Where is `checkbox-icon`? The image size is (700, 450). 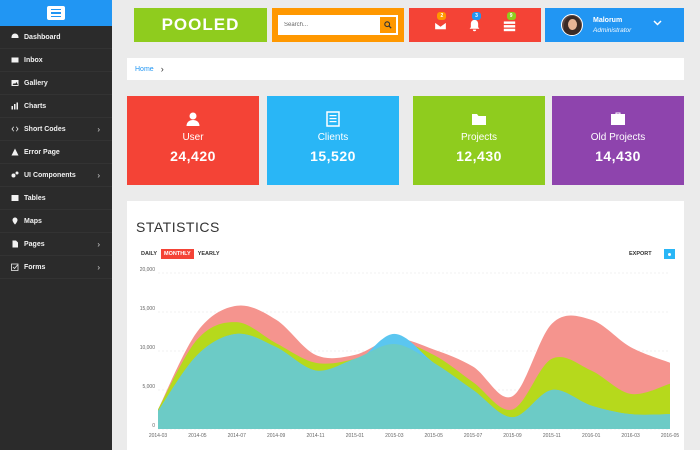
checkbox-icon is located at coordinates (14, 267).